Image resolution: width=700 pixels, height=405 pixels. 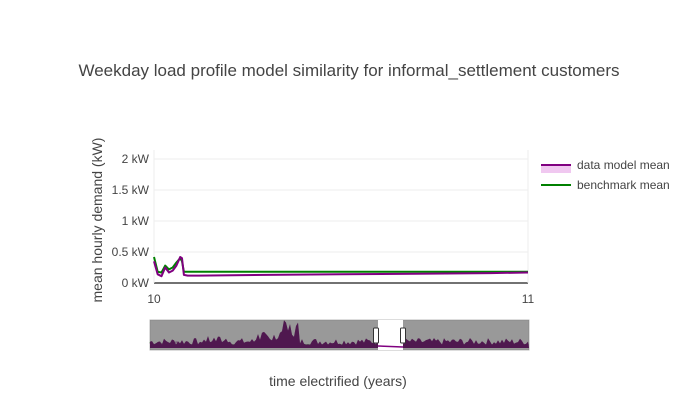 What do you see at coordinates (390, 346) in the screenshot?
I see `range-slider-window-trace` at bounding box center [390, 346].